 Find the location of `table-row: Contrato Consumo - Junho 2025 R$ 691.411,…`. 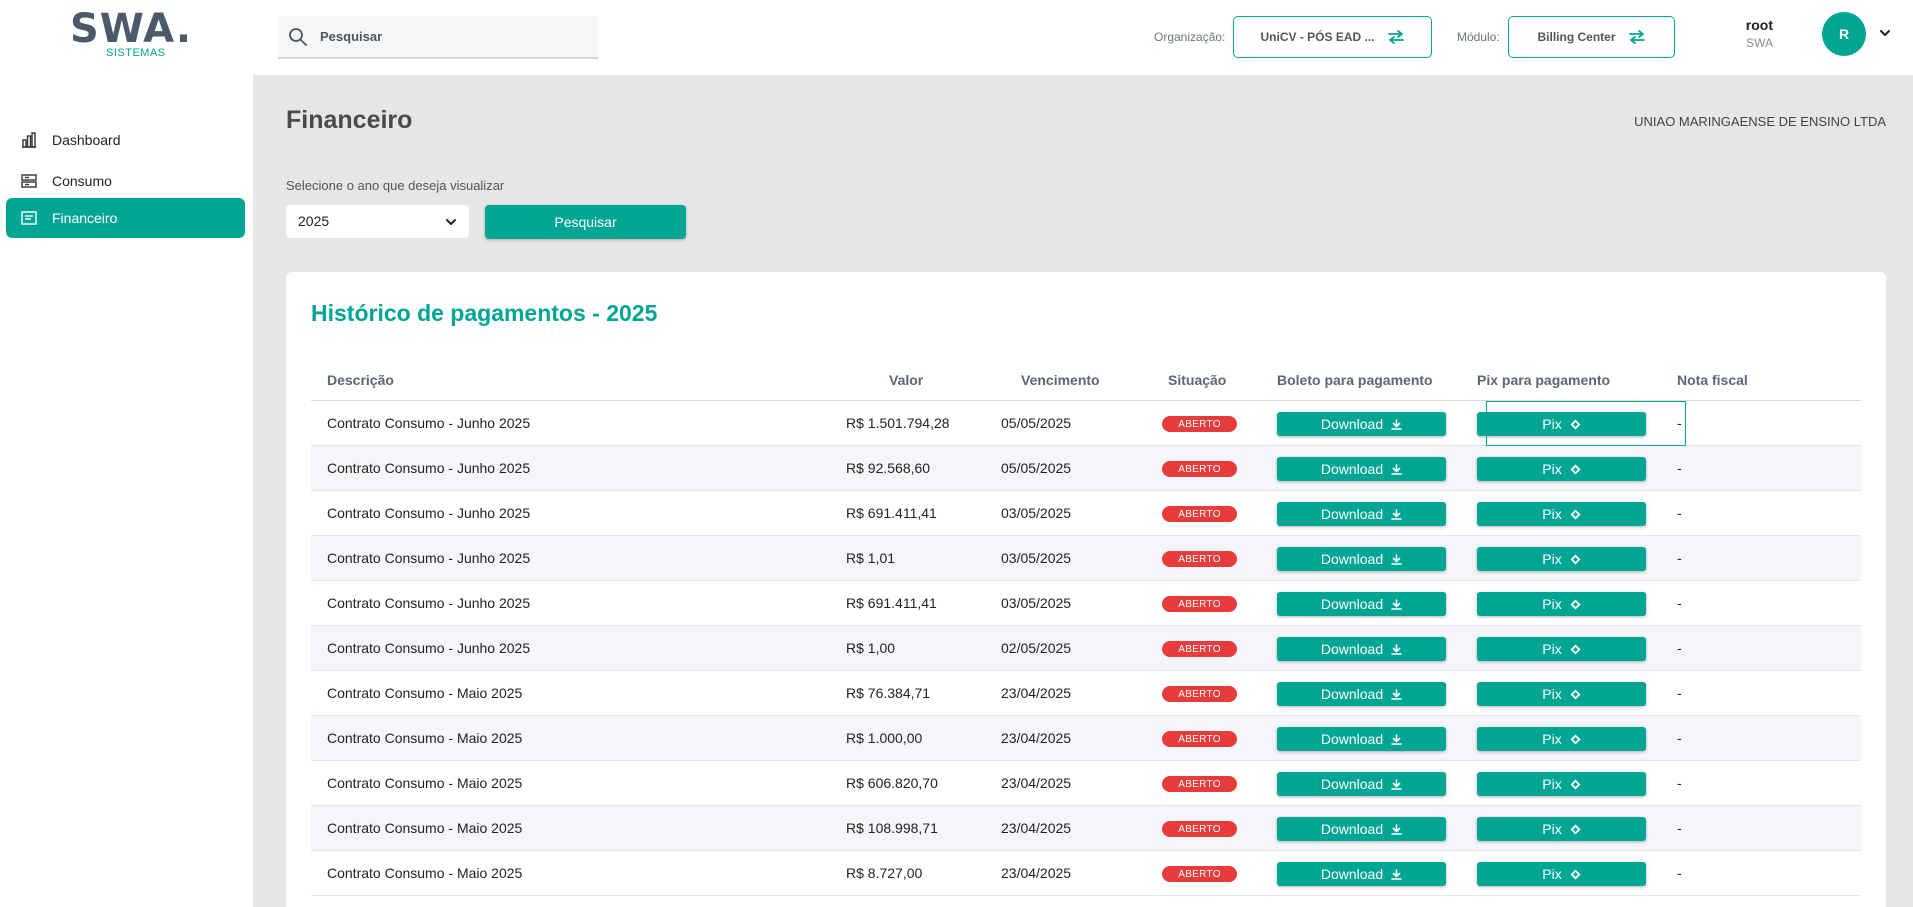

table-row: Contrato Consumo - Junho 2025 R$ 691.411,… is located at coordinates (1086, 513).